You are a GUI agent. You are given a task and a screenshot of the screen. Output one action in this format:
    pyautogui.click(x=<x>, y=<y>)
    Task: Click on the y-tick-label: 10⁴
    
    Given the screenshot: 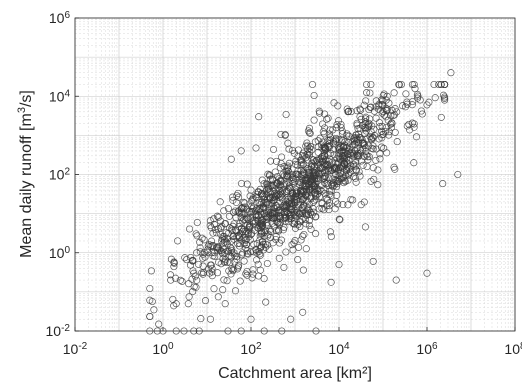 What is the action you would take?
    pyautogui.click(x=60, y=96)
    